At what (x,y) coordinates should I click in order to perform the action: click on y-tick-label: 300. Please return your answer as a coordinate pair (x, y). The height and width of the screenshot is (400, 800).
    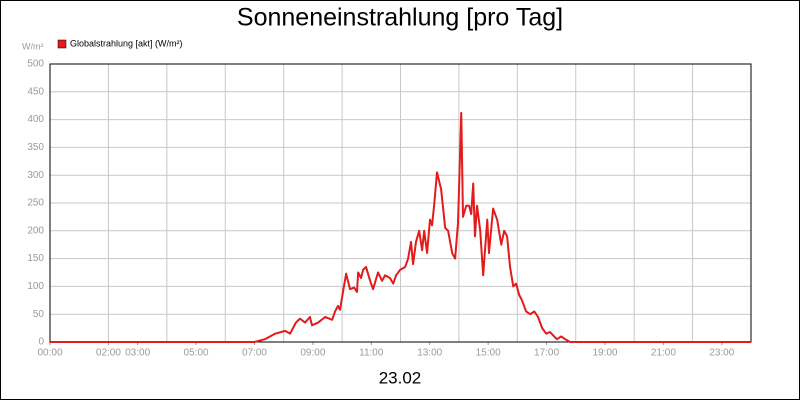
    Looking at the image, I should click on (35, 175).